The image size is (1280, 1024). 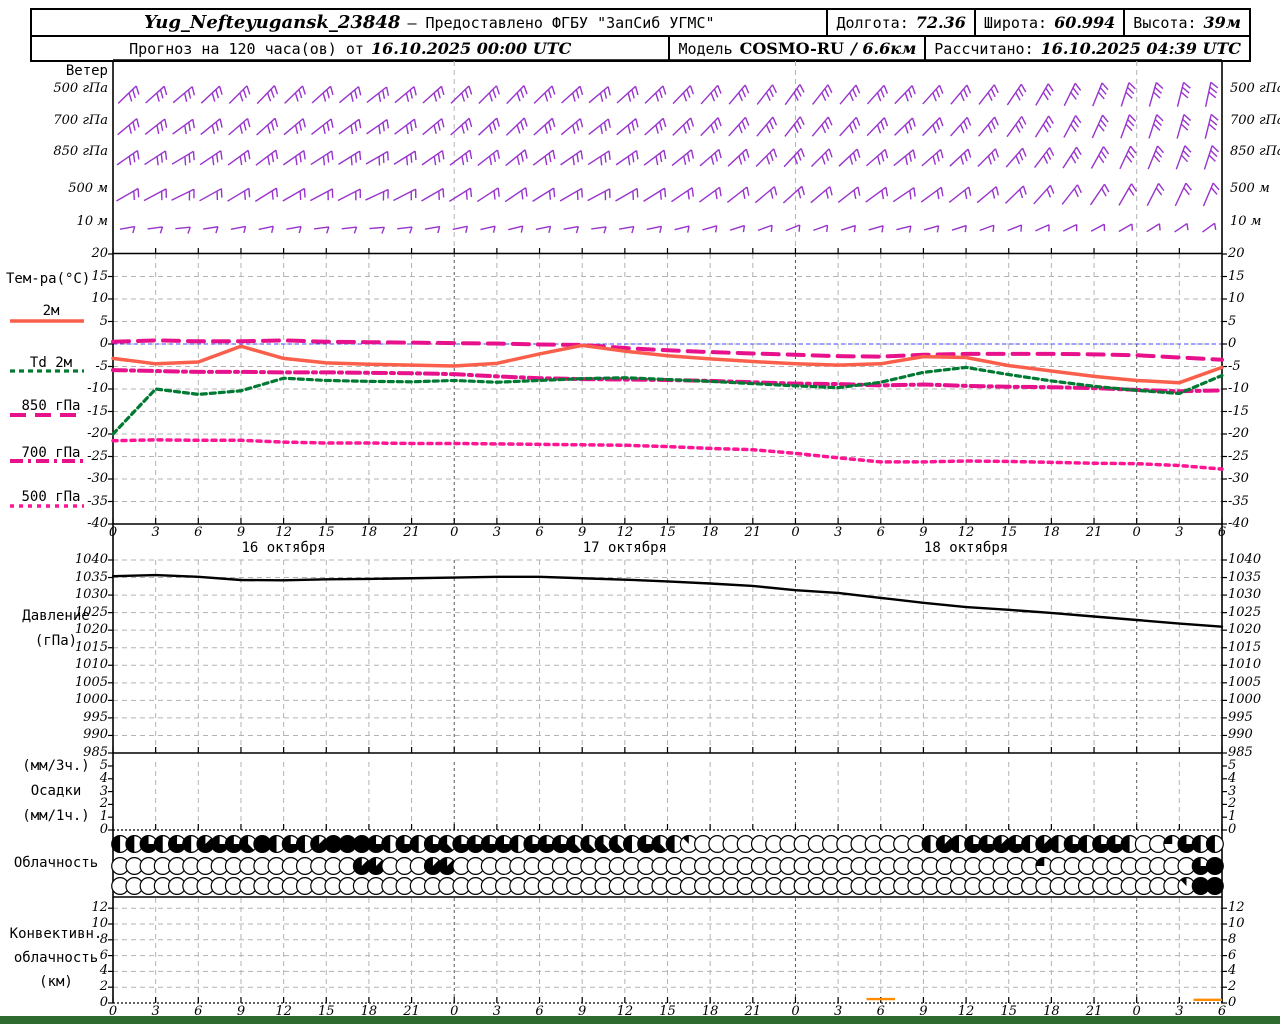 I want to click on hour-label-bottom: 6, so click(x=880, y=1011).